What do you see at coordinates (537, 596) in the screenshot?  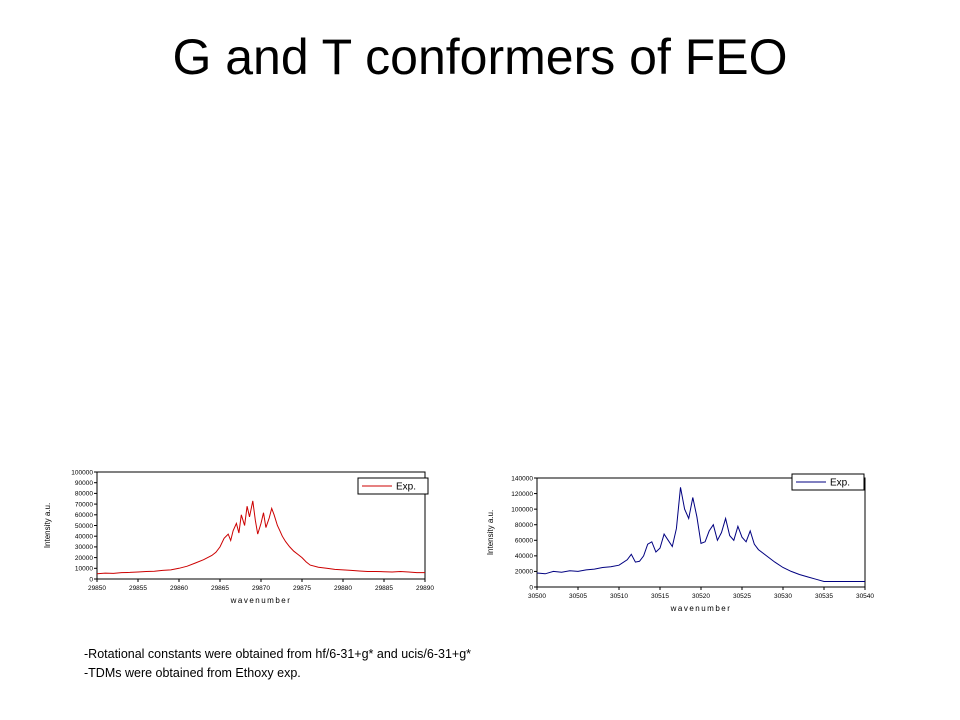 I see `x-tick-label: 30500` at bounding box center [537, 596].